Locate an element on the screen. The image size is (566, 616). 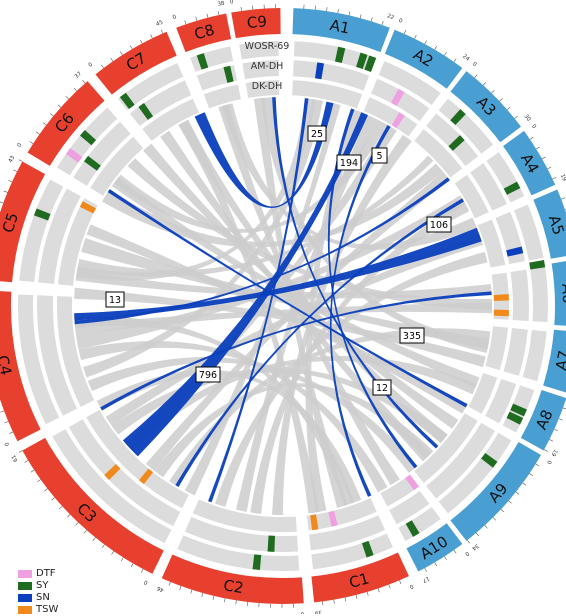
qtl-marker-sy is located at coordinates (271, 544).